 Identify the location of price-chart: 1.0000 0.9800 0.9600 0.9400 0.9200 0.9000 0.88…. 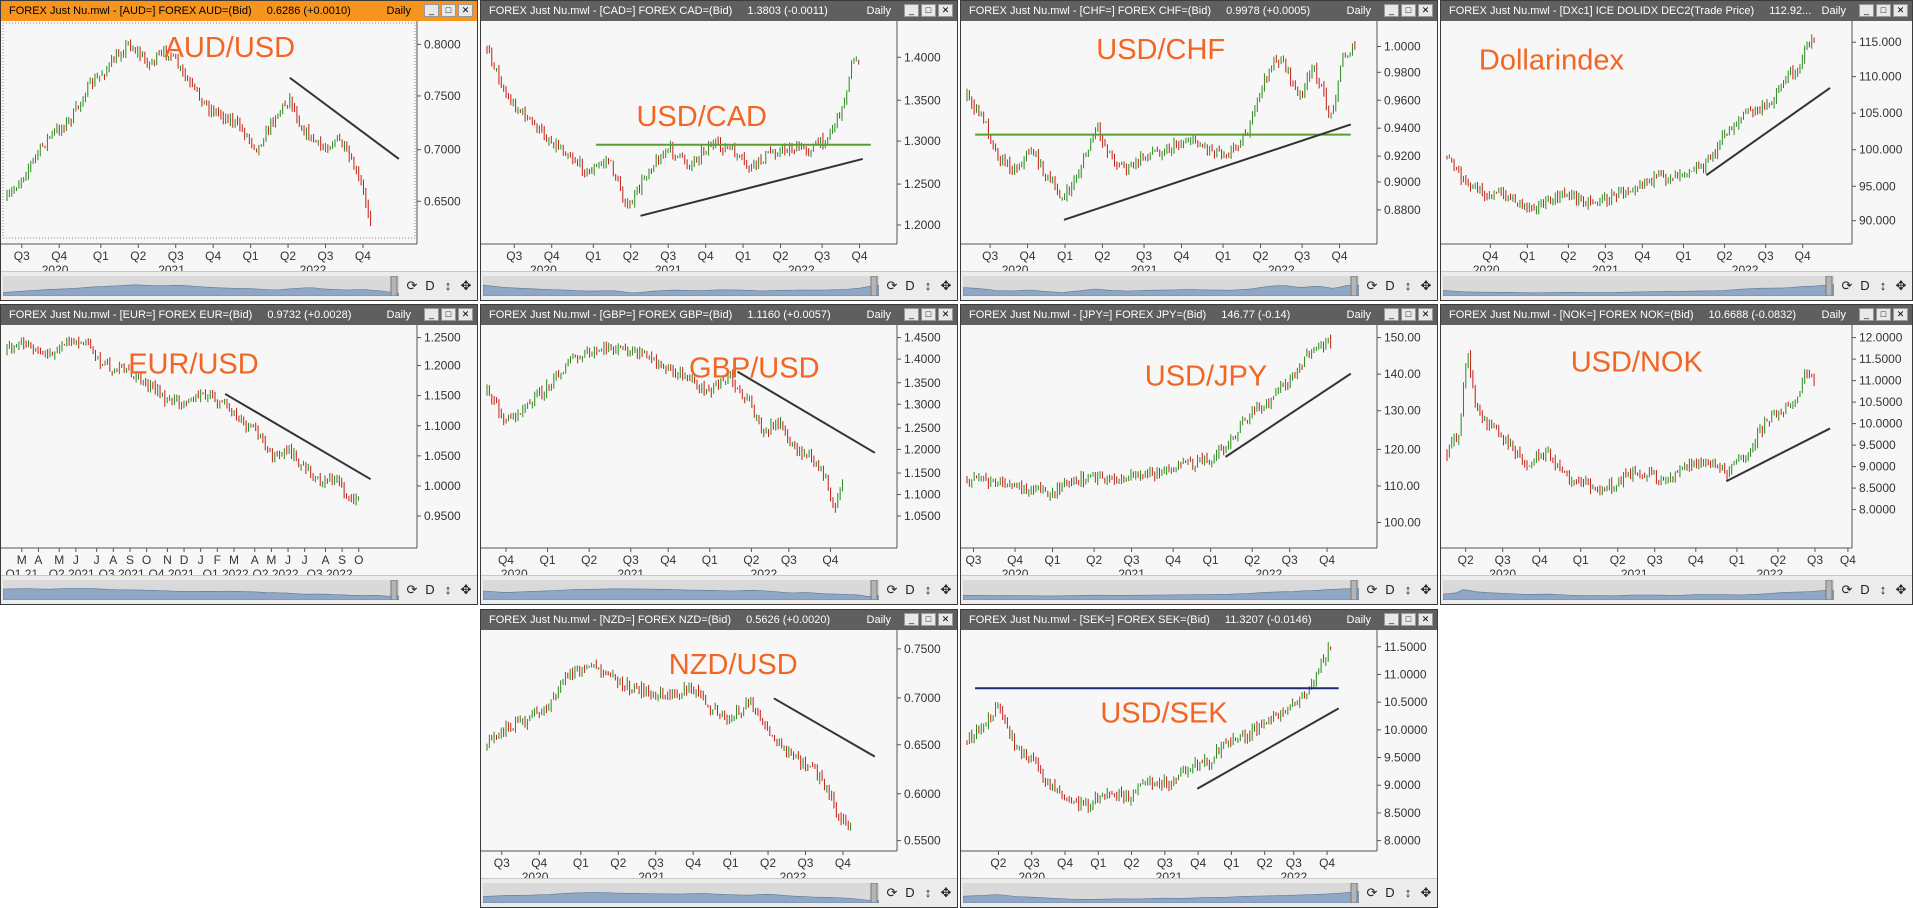
(1199, 147).